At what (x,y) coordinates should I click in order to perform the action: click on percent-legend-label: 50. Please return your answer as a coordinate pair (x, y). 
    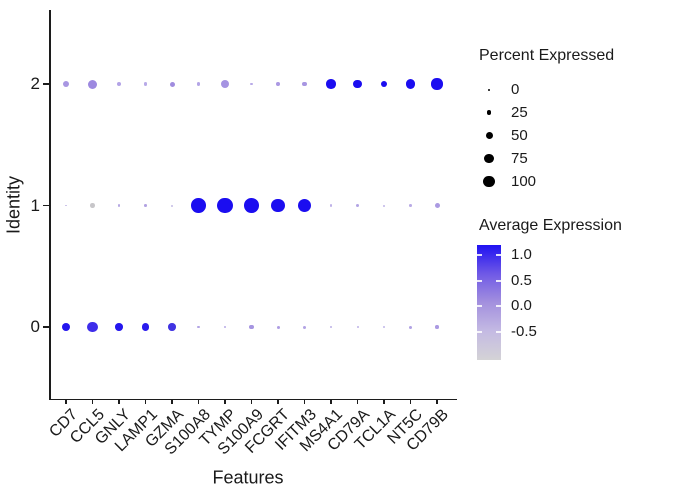
    Looking at the image, I should click on (519, 135).